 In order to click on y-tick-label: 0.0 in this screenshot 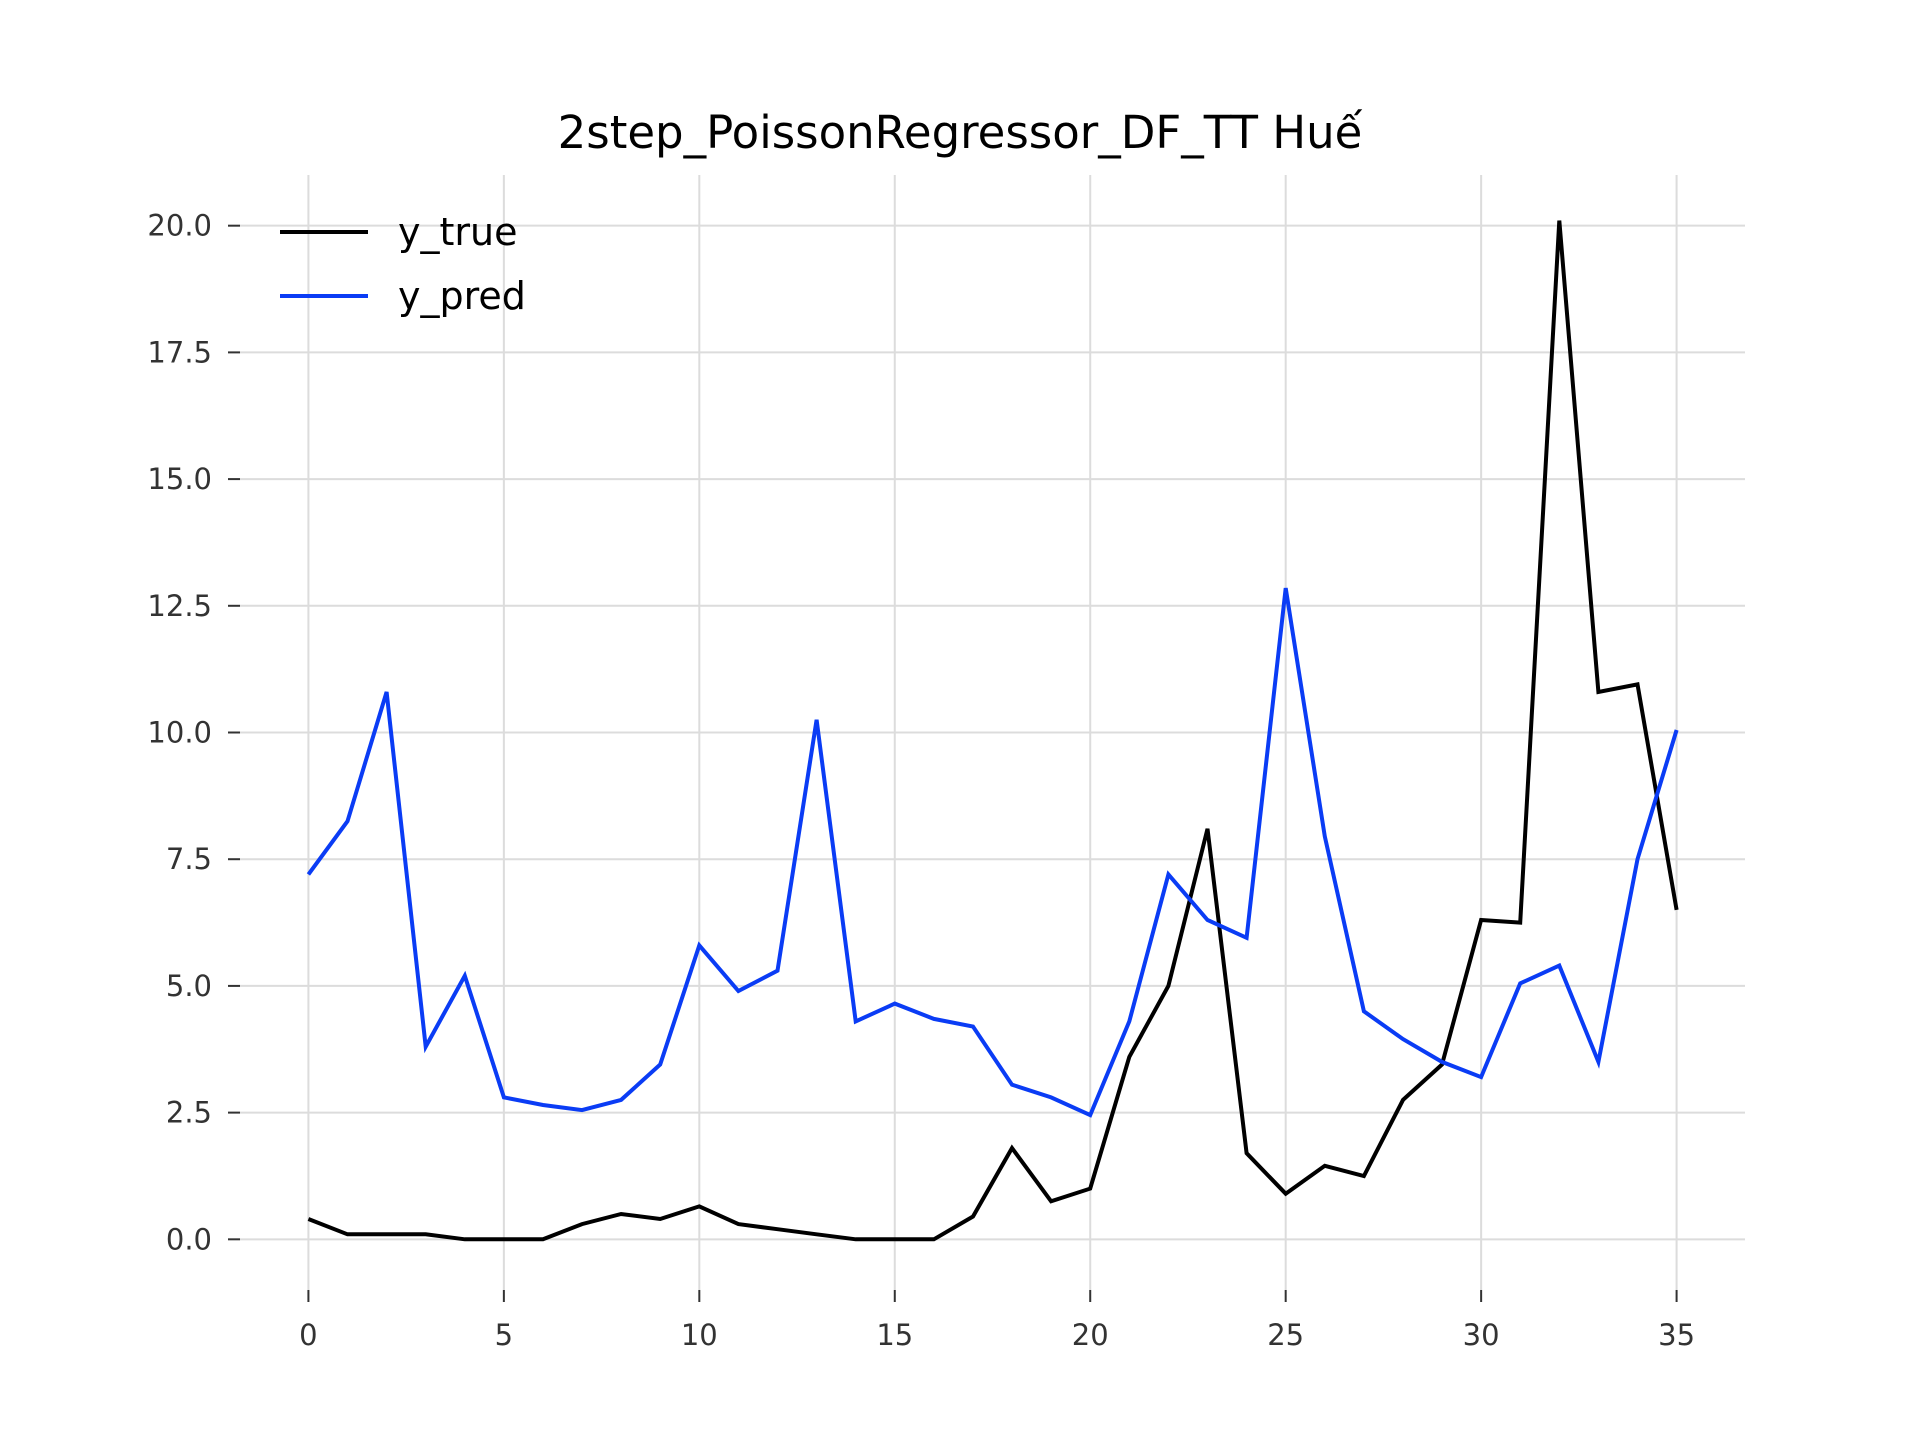, I will do `click(189, 1239)`.